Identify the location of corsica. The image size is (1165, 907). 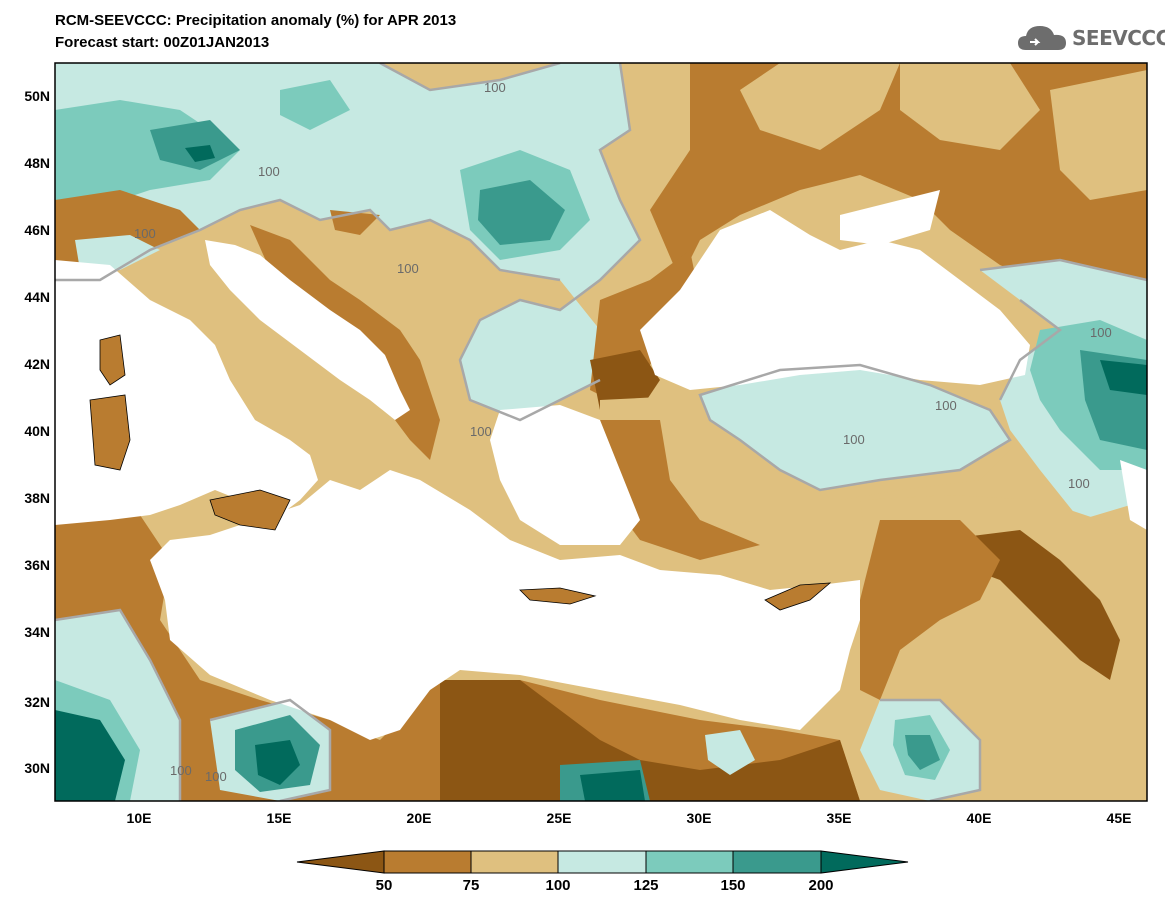
(112, 360).